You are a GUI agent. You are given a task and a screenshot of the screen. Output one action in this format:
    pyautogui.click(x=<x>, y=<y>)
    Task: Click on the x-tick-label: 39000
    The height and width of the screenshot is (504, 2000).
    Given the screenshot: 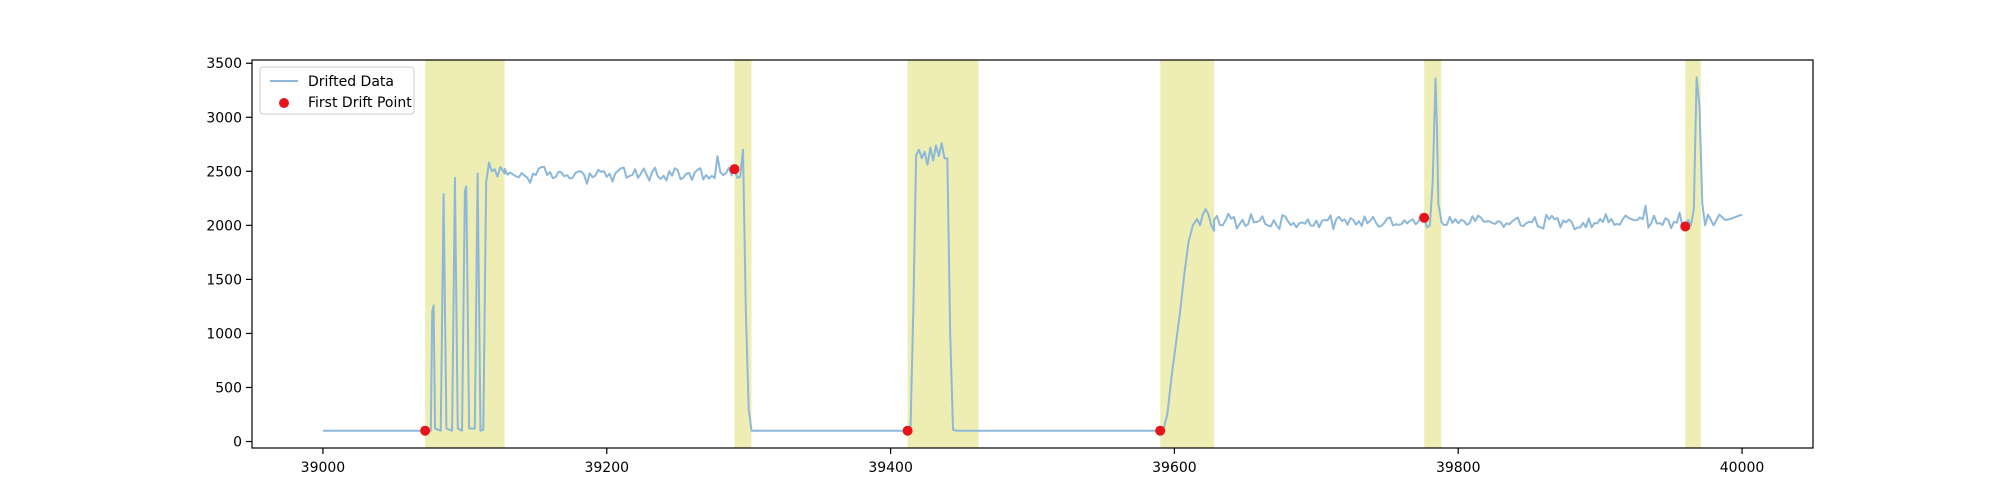 What is the action you would take?
    pyautogui.click(x=323, y=468)
    